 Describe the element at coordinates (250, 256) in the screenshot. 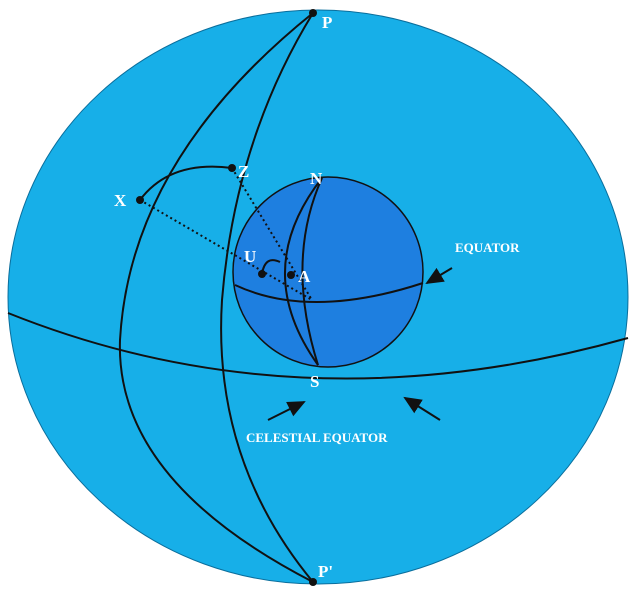

I see `label: U` at that location.